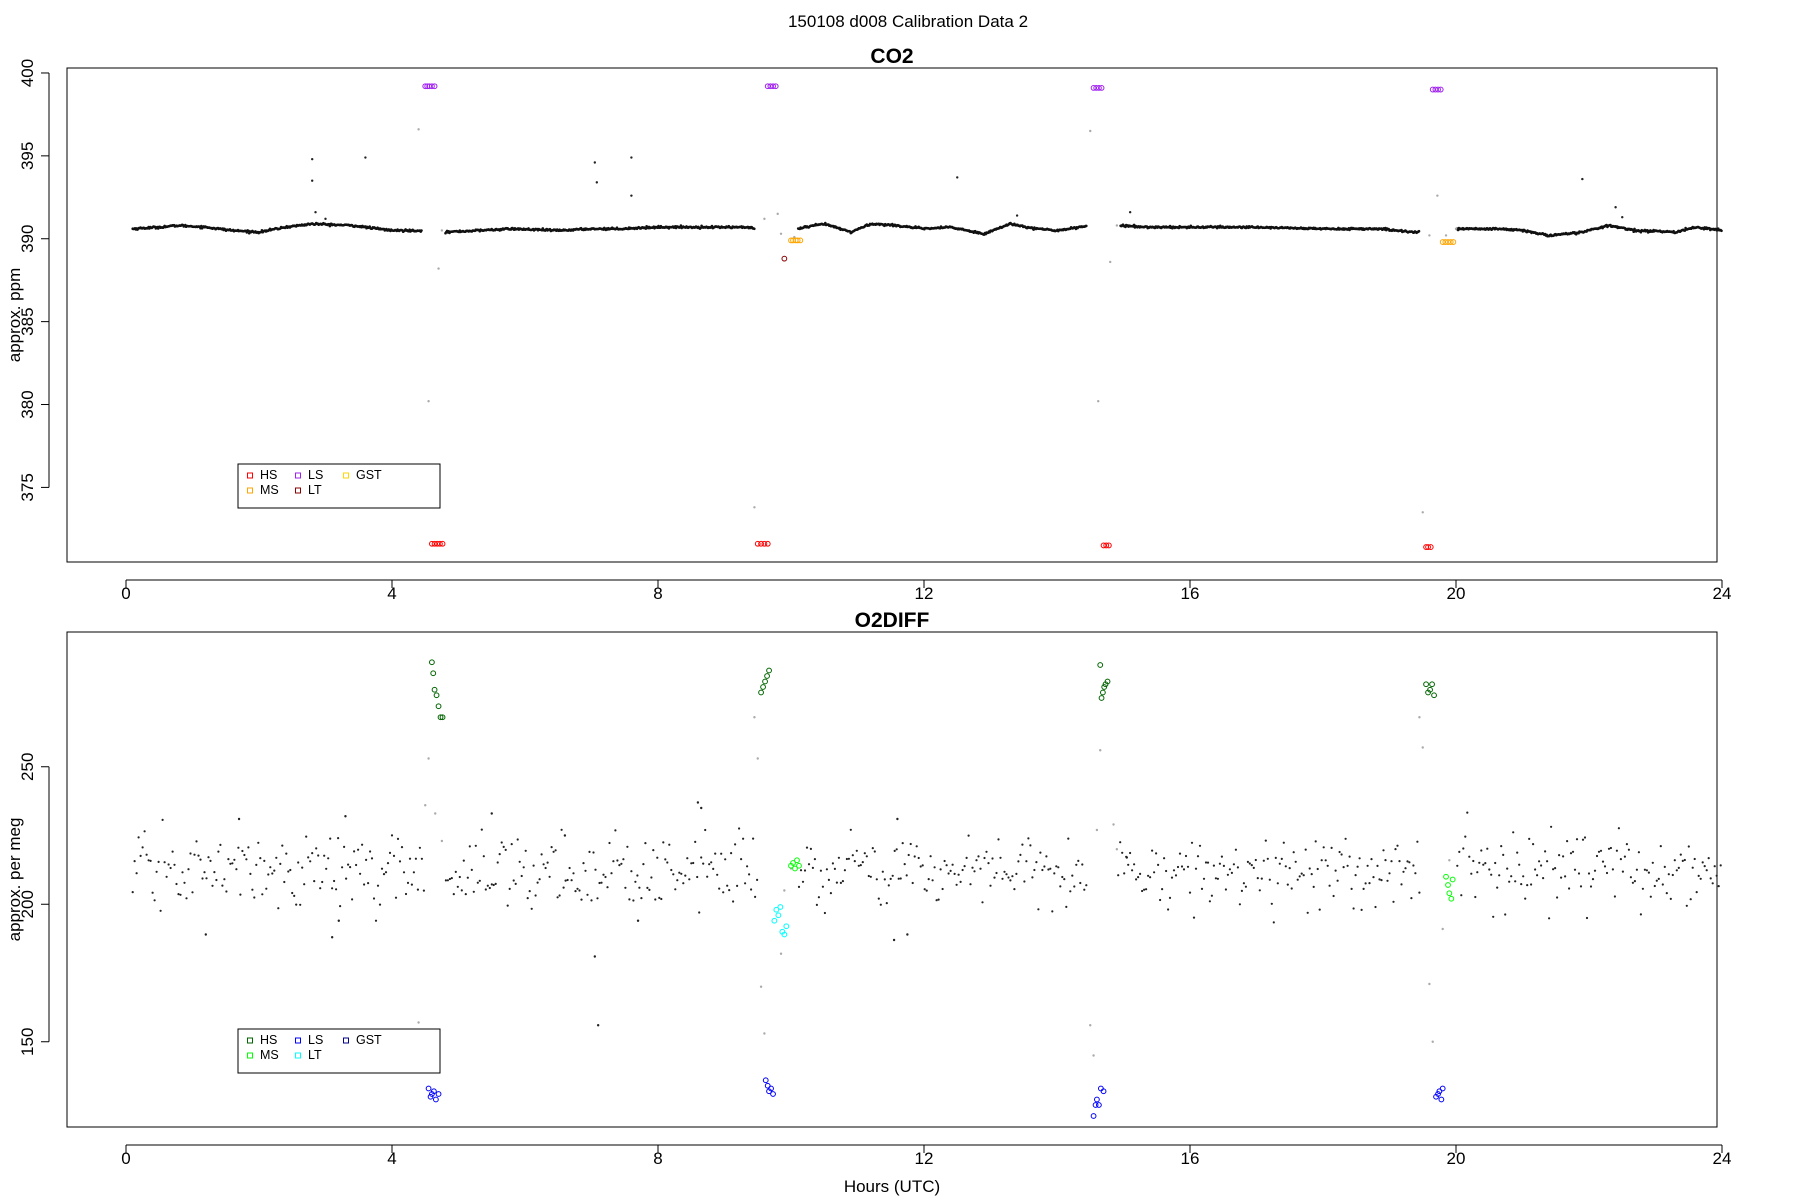 The height and width of the screenshot is (1200, 1800). I want to click on legend-marker-hs, so click(250, 475).